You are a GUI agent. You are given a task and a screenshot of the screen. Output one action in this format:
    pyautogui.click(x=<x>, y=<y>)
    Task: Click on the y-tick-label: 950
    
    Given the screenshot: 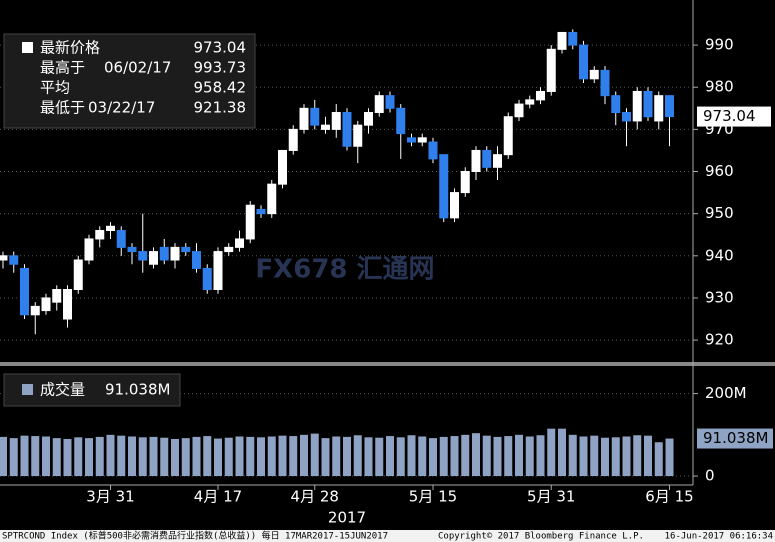 What is the action you would take?
    pyautogui.click(x=719, y=213)
    